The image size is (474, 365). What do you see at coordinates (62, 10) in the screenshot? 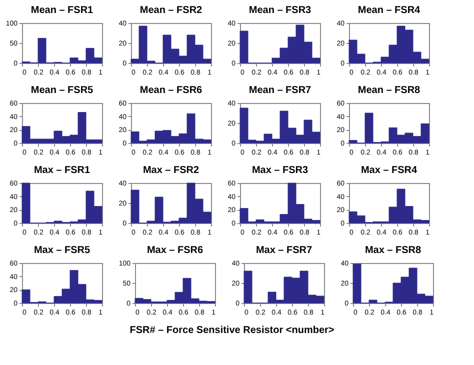
I see `chart-title: Mean – FSR1` at bounding box center [62, 10].